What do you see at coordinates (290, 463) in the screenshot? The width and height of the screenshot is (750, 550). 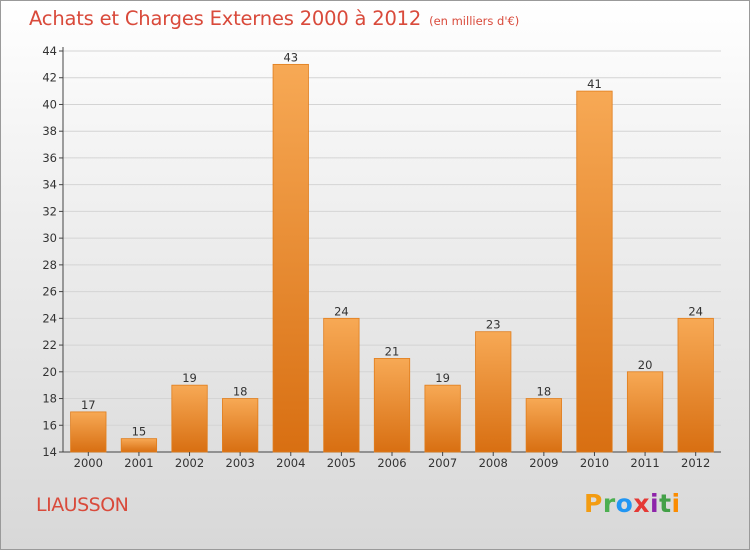 I see `x-tick-label: 2004` at bounding box center [290, 463].